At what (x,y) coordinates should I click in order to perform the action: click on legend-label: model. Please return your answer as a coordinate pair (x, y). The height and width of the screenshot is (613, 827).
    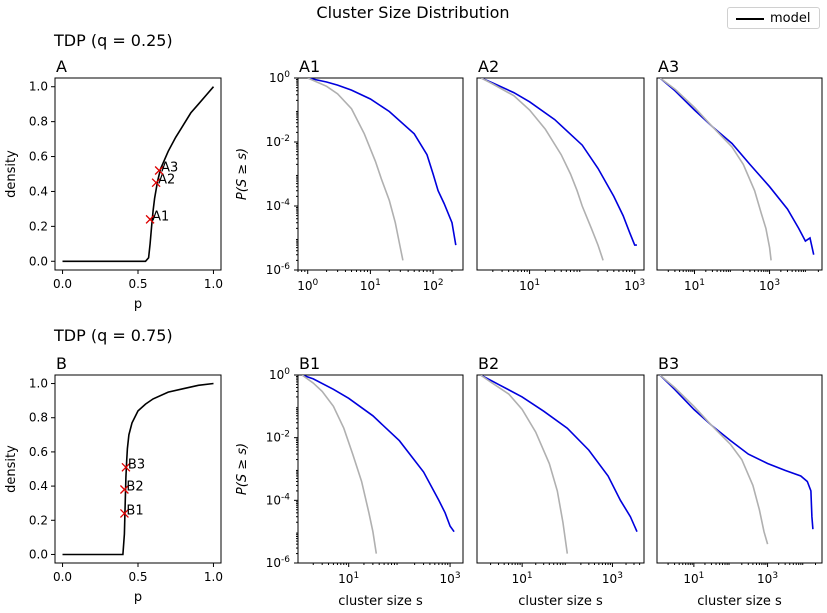
    Looking at the image, I should click on (790, 18).